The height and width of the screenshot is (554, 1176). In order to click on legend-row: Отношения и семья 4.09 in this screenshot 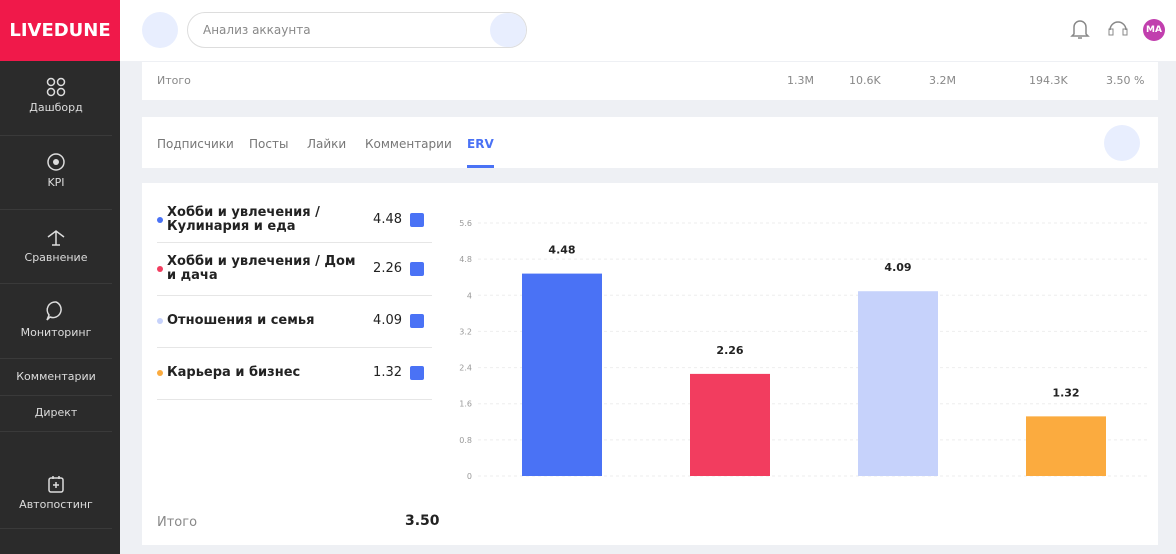, I will do `click(294, 321)`.